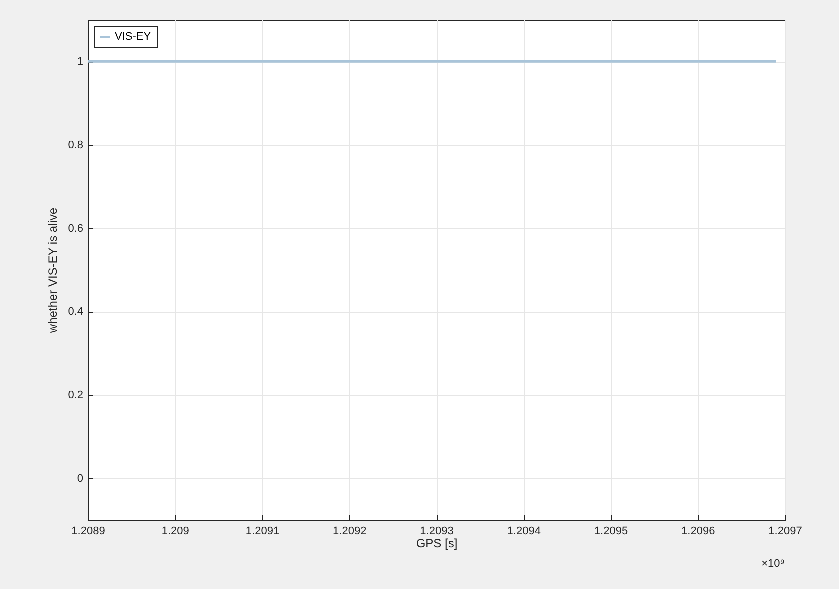  I want to click on y-tick-label: 0.8, so click(76, 146).